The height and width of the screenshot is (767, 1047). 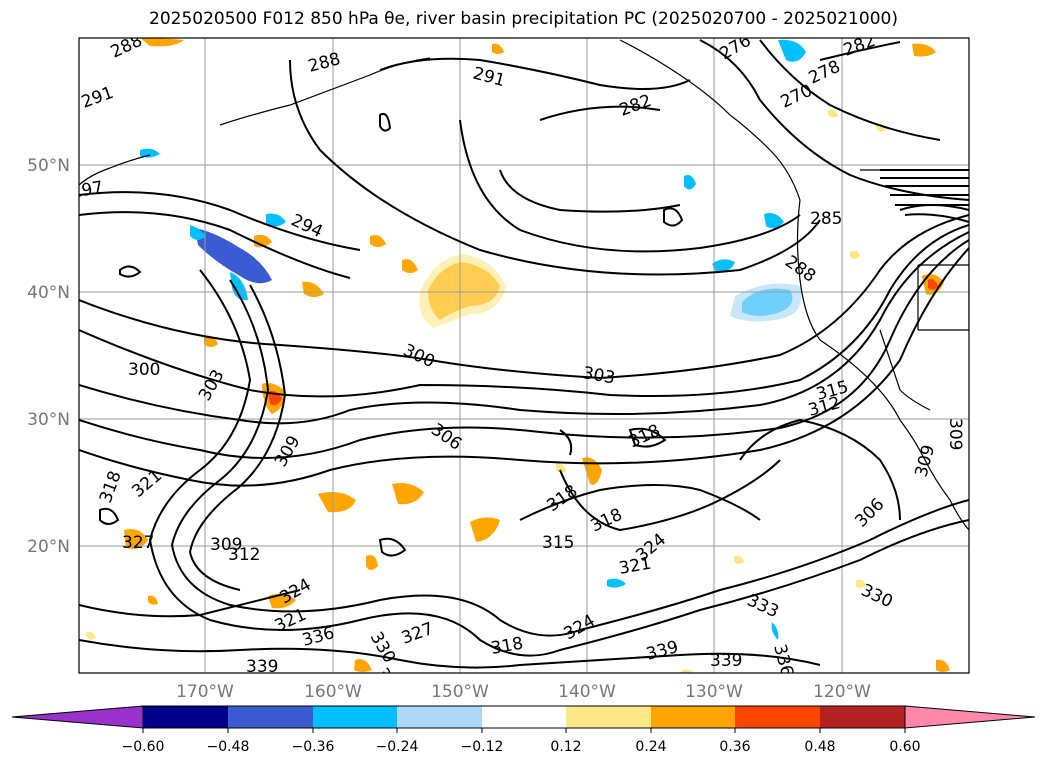 I want to click on colorbar-extend-min, so click(x=77, y=717).